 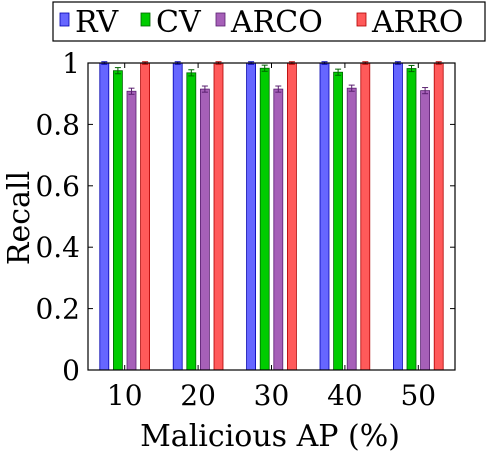 What do you see at coordinates (57, 247) in the screenshot?
I see `y-tick-label: 0.4` at bounding box center [57, 247].